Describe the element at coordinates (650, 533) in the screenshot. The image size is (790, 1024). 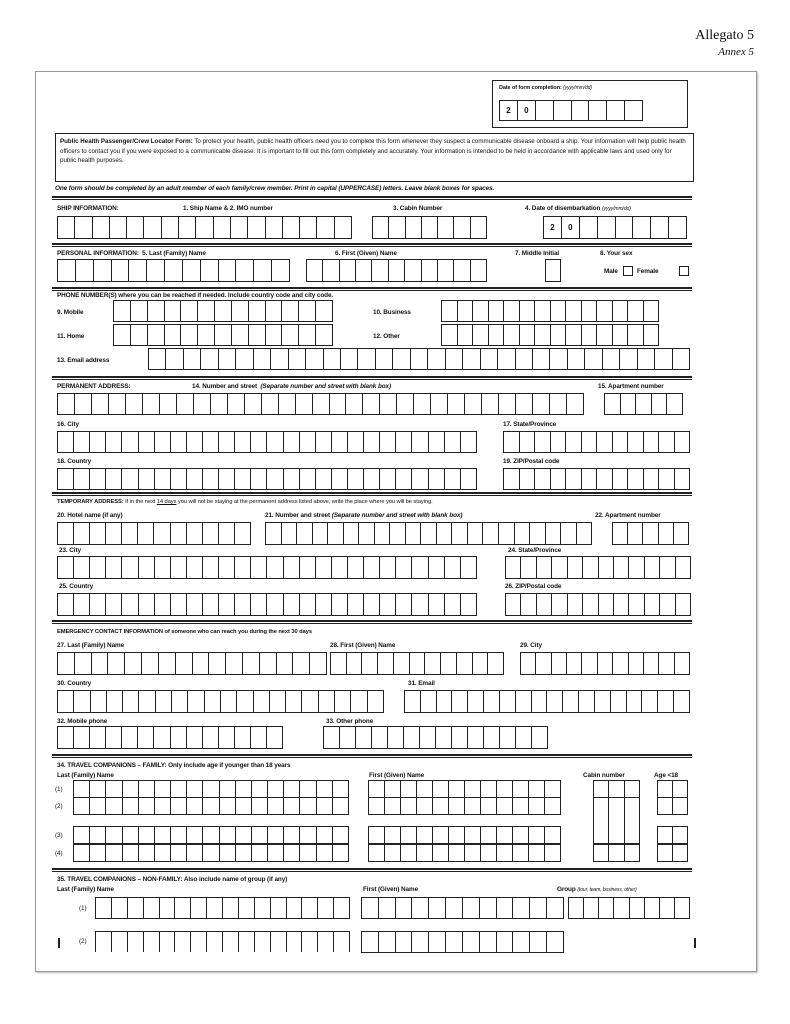
I see `temp-apt-input` at that location.